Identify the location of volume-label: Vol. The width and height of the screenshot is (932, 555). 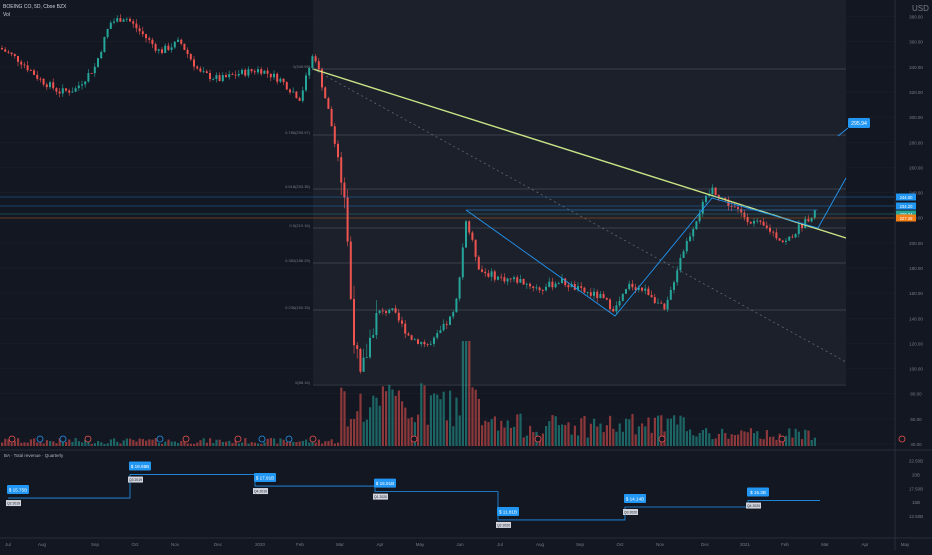
(6, 15).